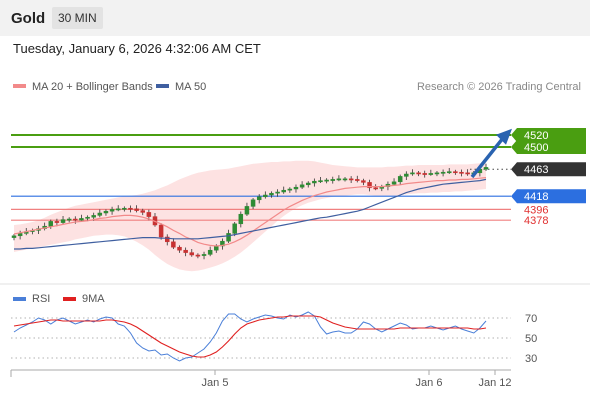 The image size is (590, 400). I want to click on ma50-legend-label: MA 50, so click(190, 87).